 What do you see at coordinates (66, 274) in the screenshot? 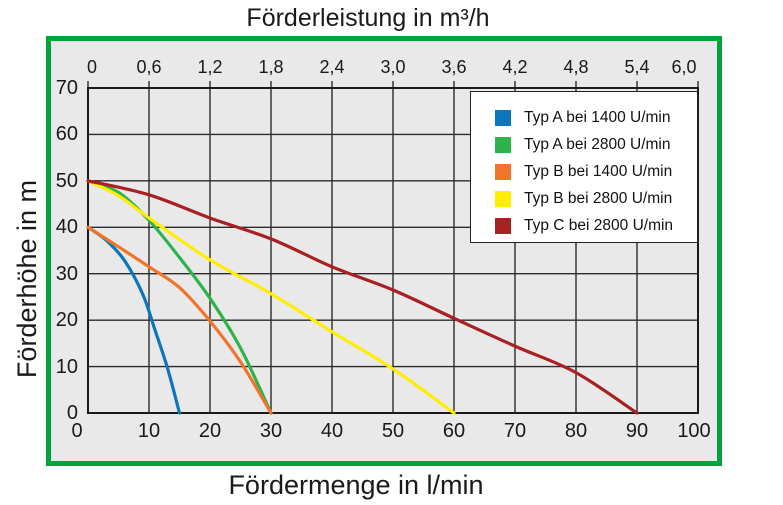
I see `y-axis-tick: 30` at bounding box center [66, 274].